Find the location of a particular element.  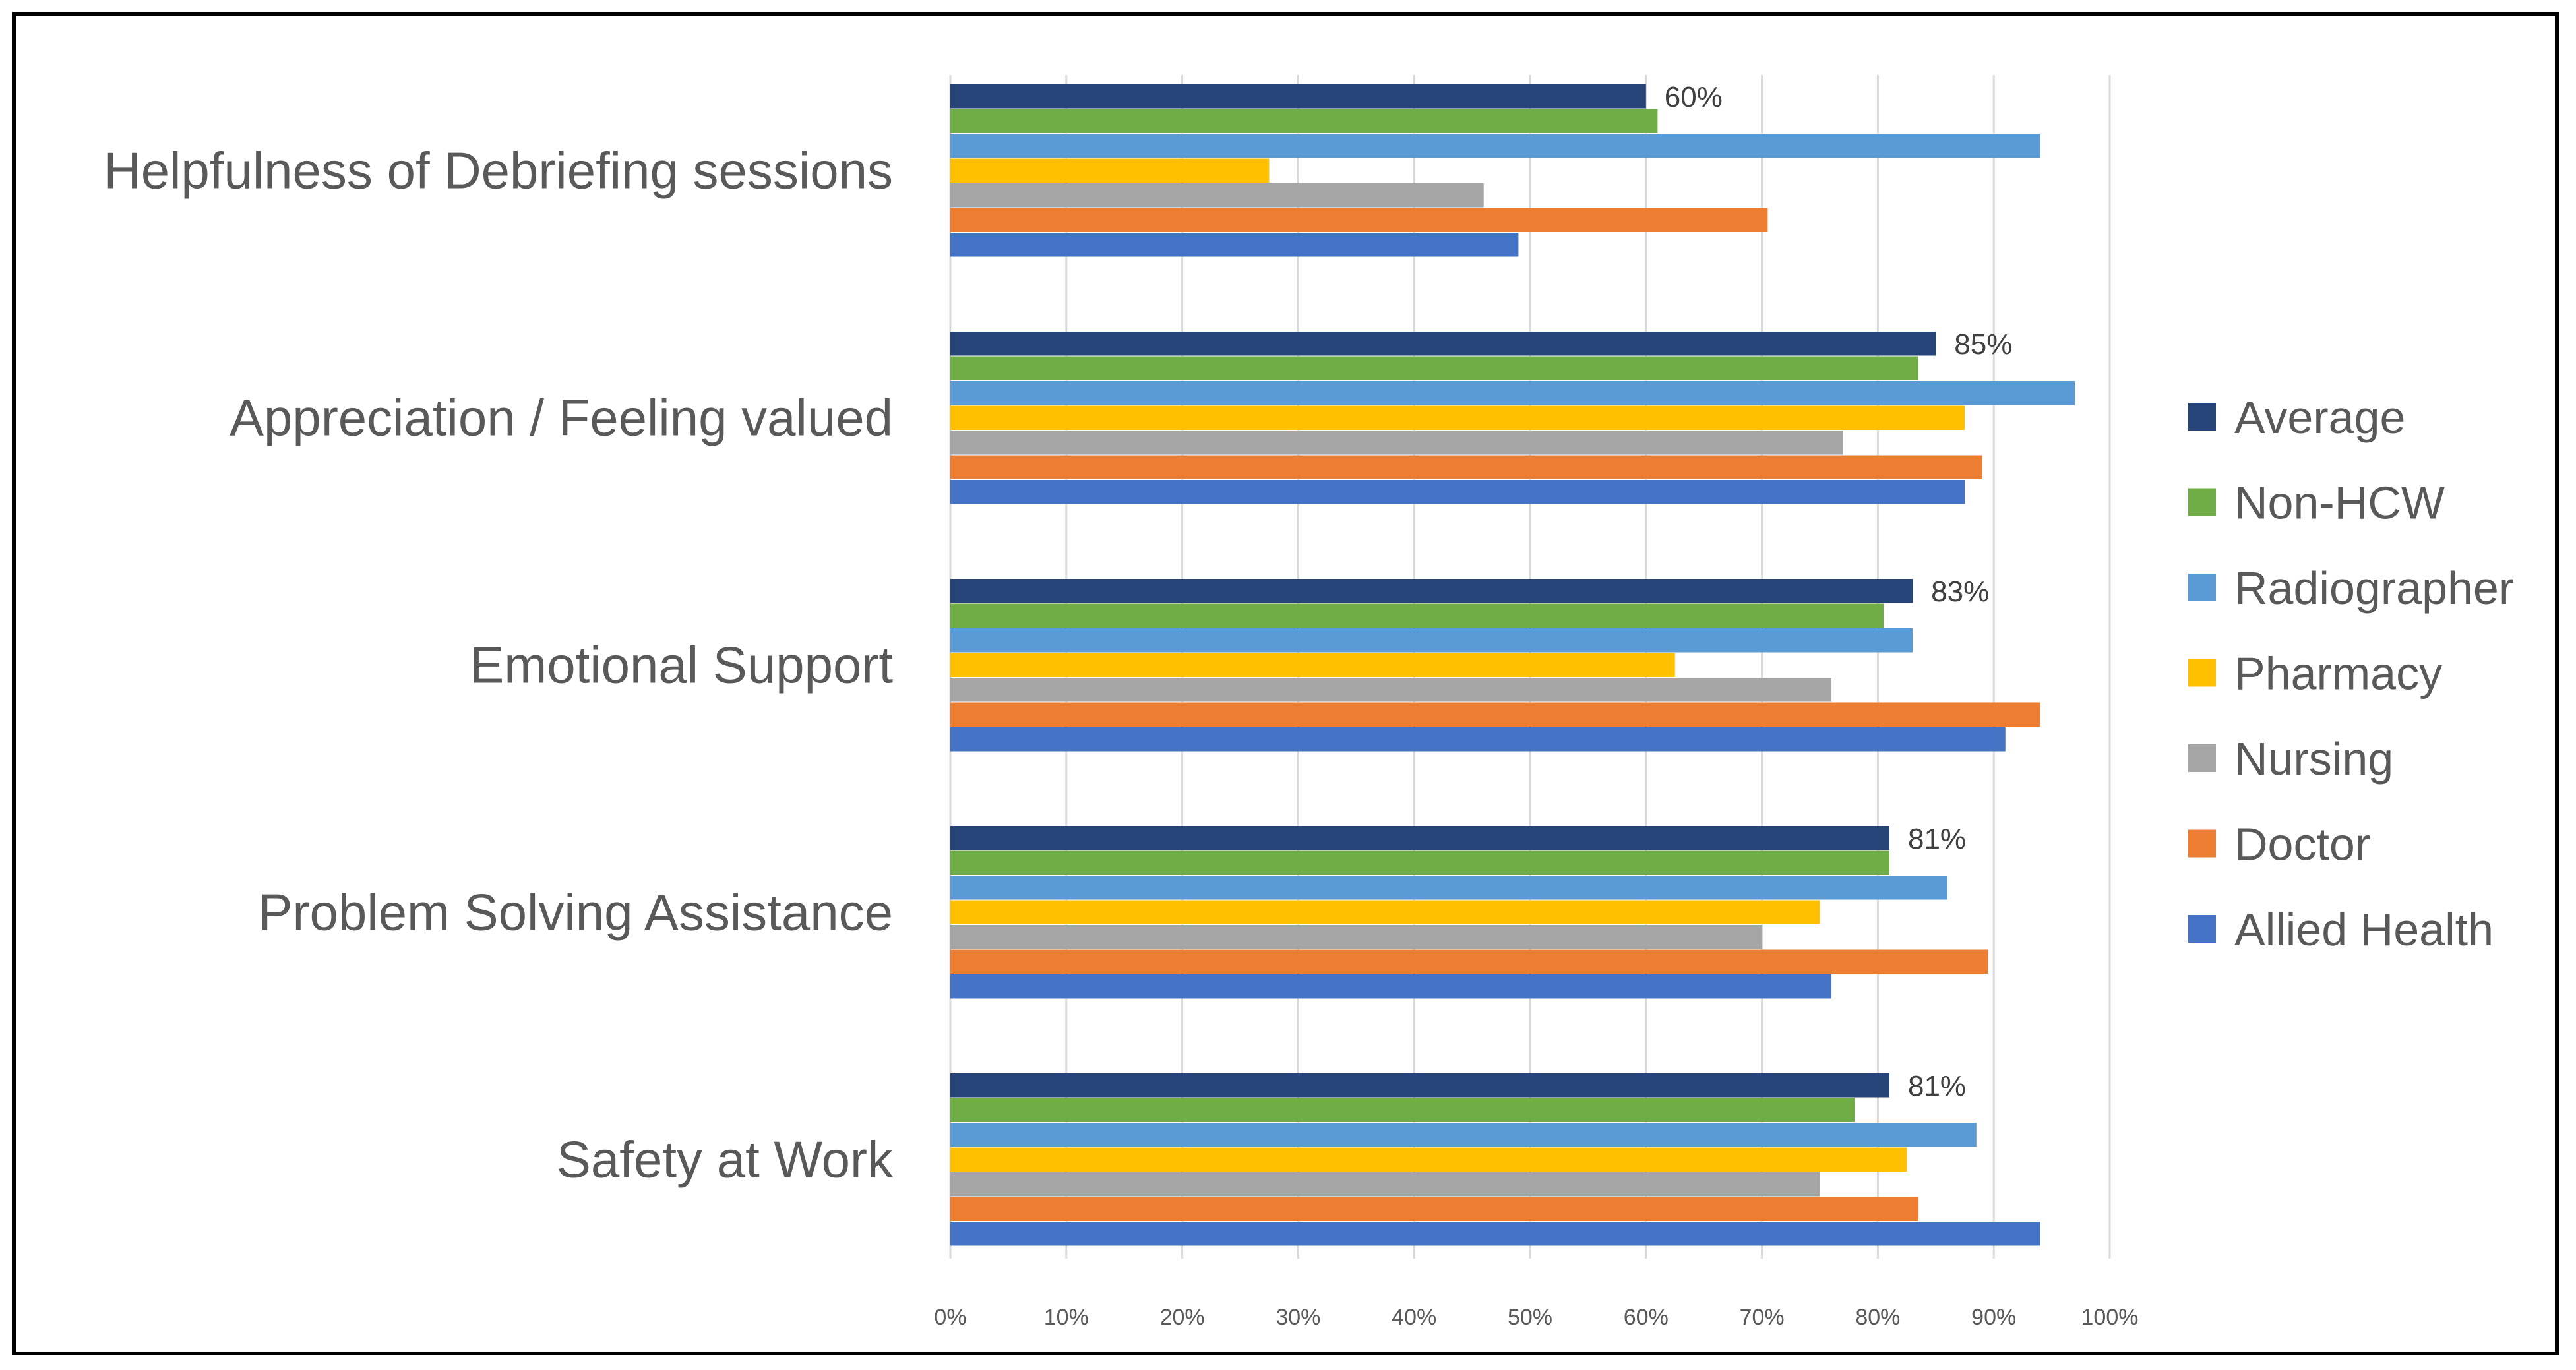

legend-label-average: Average is located at coordinates (2319, 417).